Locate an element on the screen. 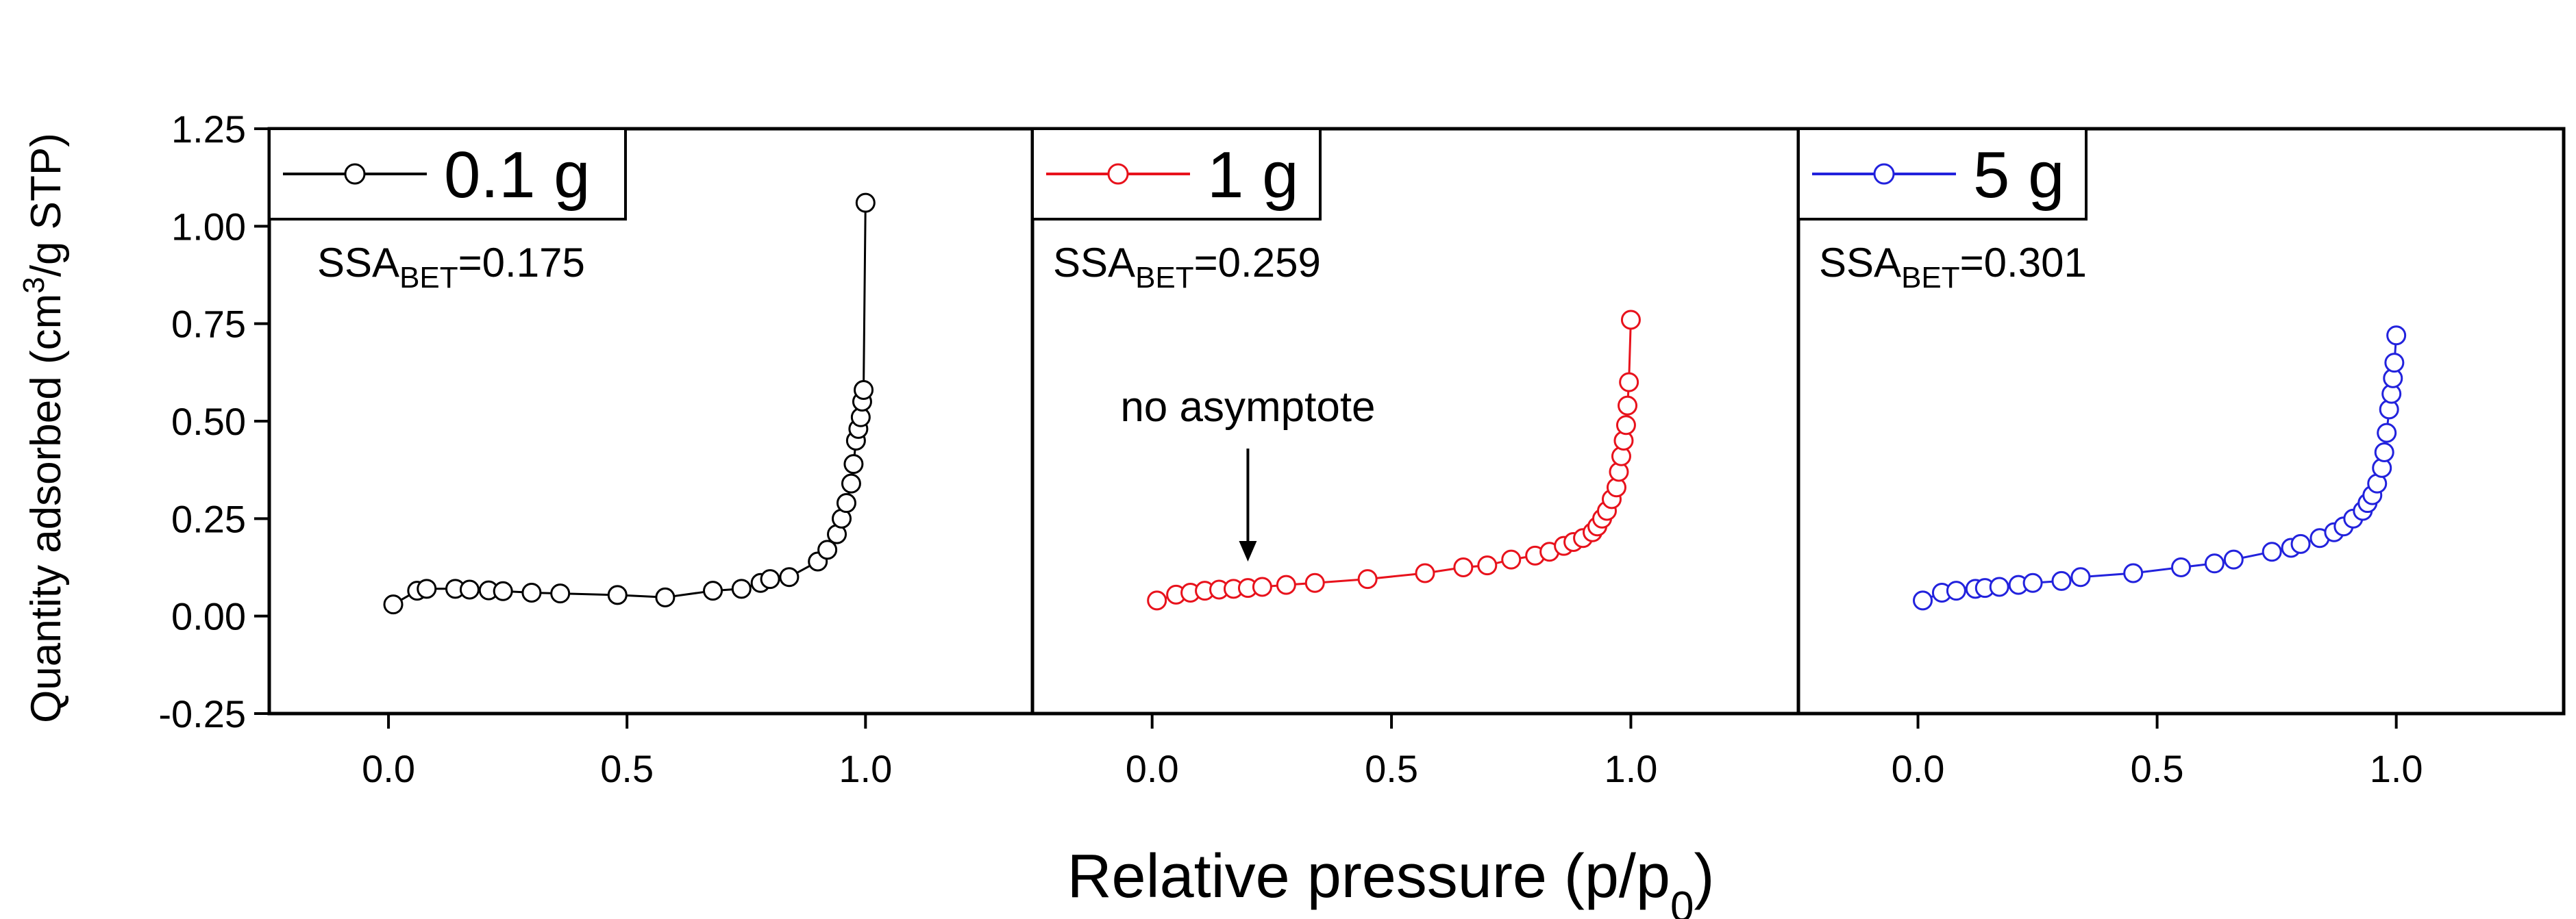 Image resolution: width=2576 pixels, height=919 pixels. x-axis-title-text: Relative pressure (p/p is located at coordinates (1368, 876).